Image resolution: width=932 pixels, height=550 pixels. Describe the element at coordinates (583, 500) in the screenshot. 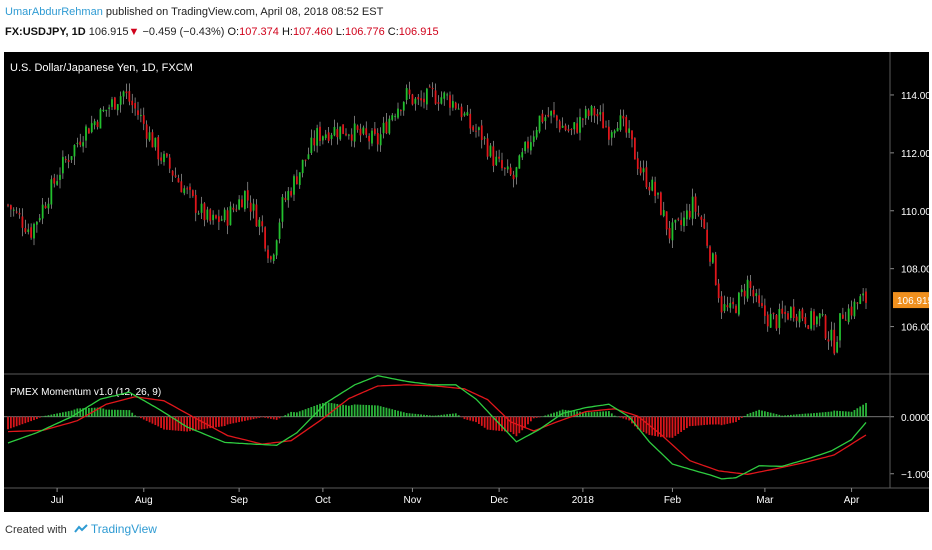

I see `time-tick-label: 2018` at that location.